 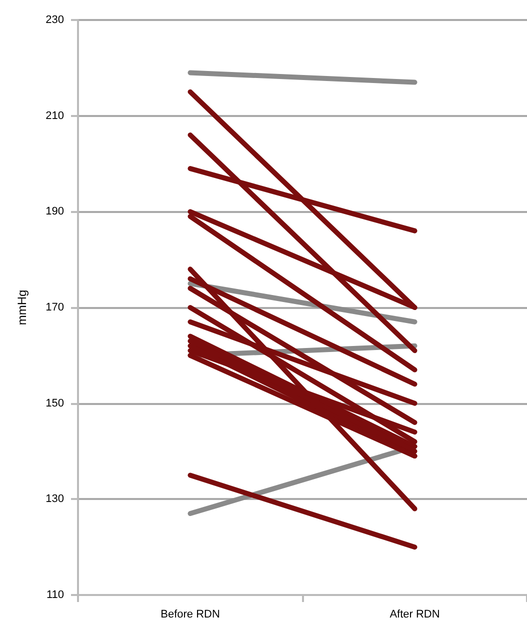 What do you see at coordinates (55, 212) in the screenshot?
I see `y-tick-label: 190` at bounding box center [55, 212].